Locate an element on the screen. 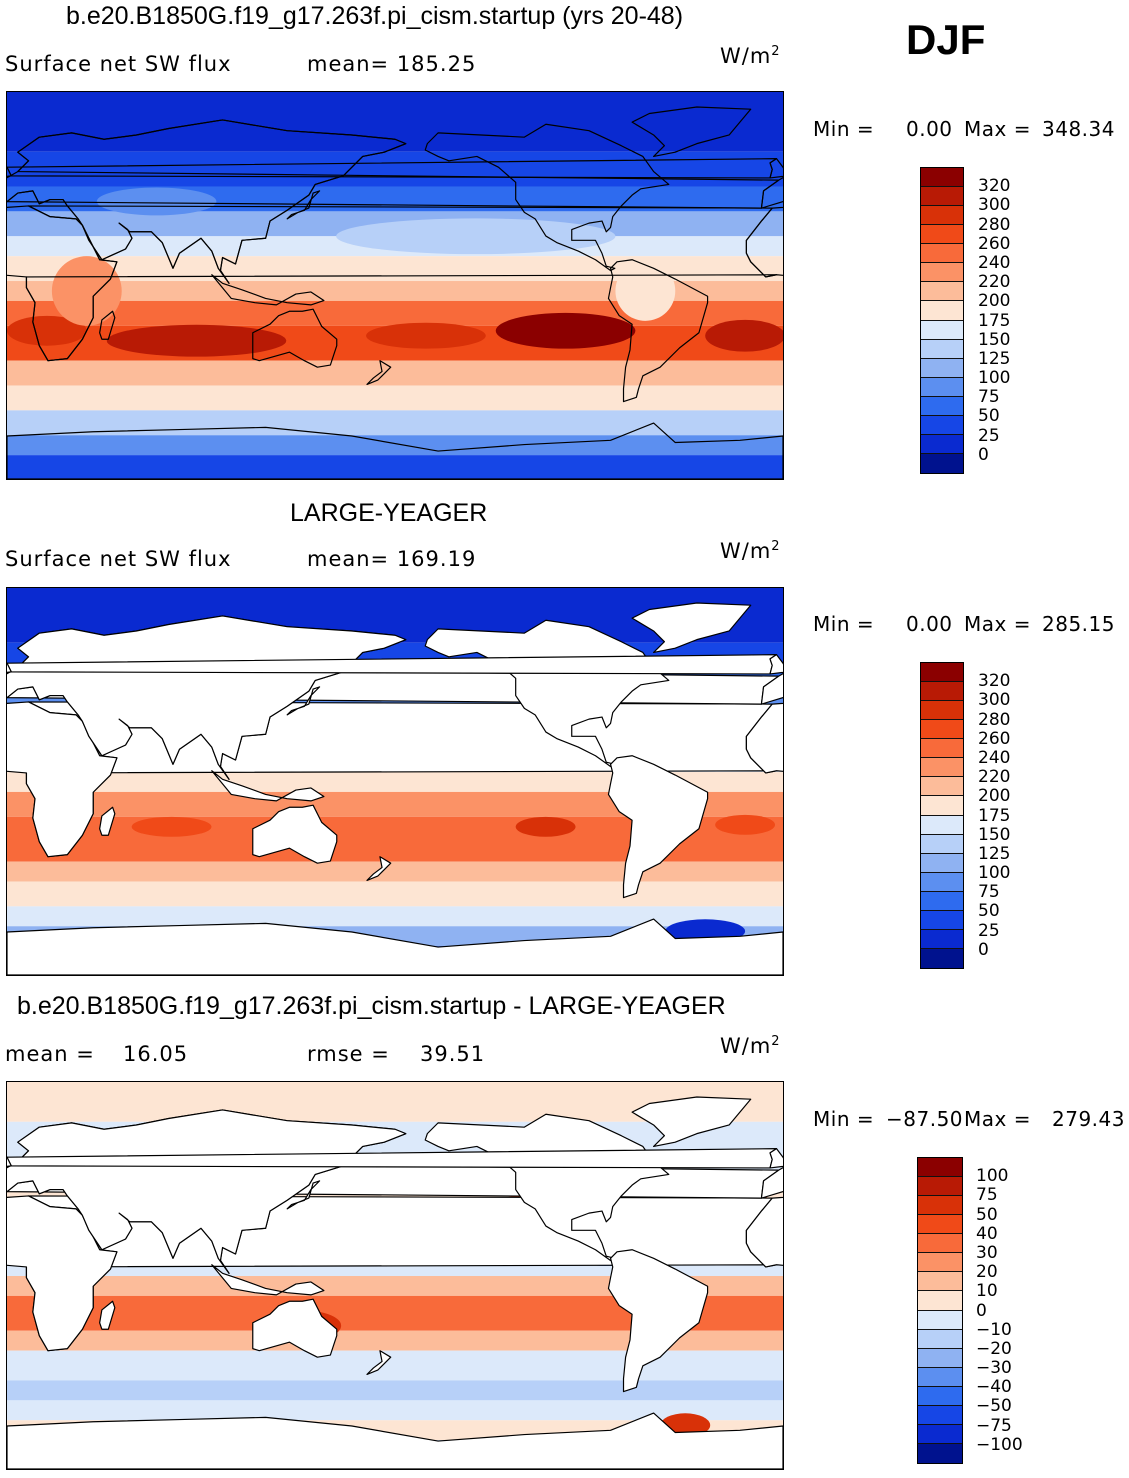  panel-1-colorbar is located at coordinates (942, 320).